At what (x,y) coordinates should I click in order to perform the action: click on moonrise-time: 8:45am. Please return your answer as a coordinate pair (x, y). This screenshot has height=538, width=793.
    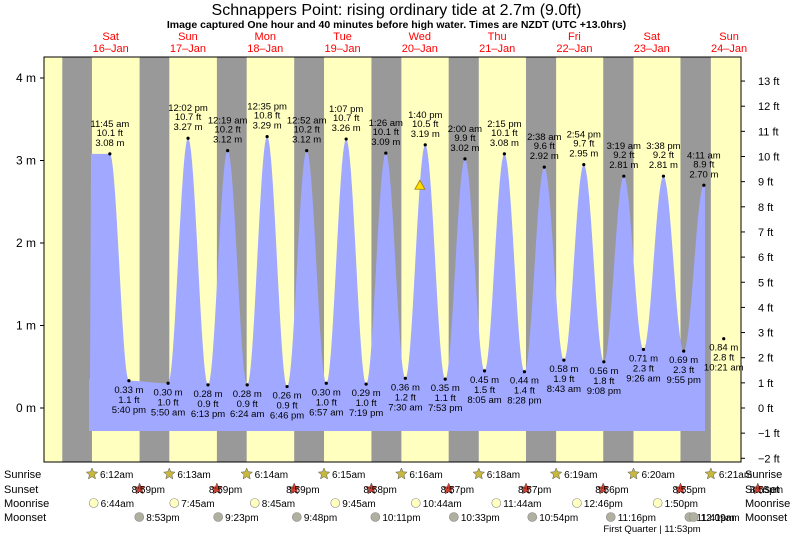
    Looking at the image, I should click on (278, 504).